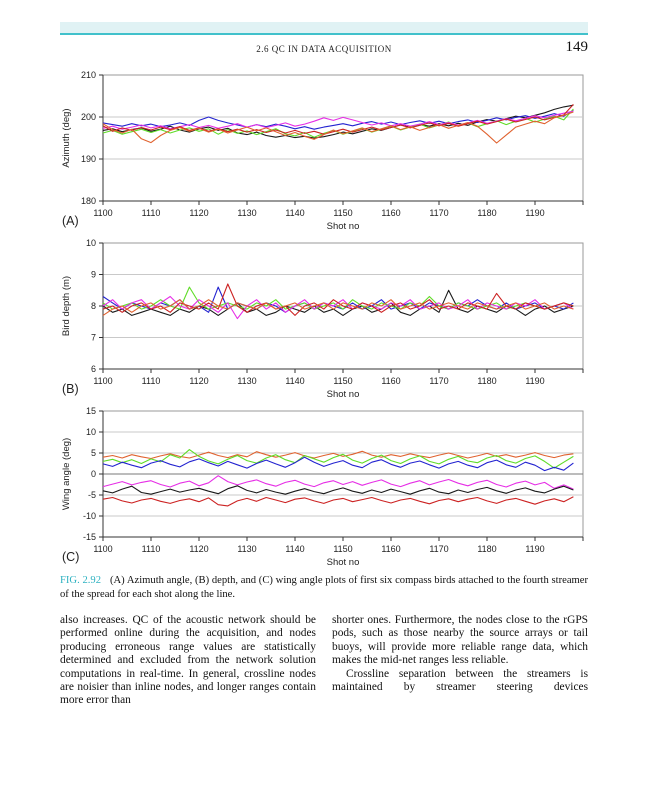  What do you see at coordinates (66, 137) in the screenshot?
I see `y-axis-label: Azimuth (deg)` at bounding box center [66, 137].